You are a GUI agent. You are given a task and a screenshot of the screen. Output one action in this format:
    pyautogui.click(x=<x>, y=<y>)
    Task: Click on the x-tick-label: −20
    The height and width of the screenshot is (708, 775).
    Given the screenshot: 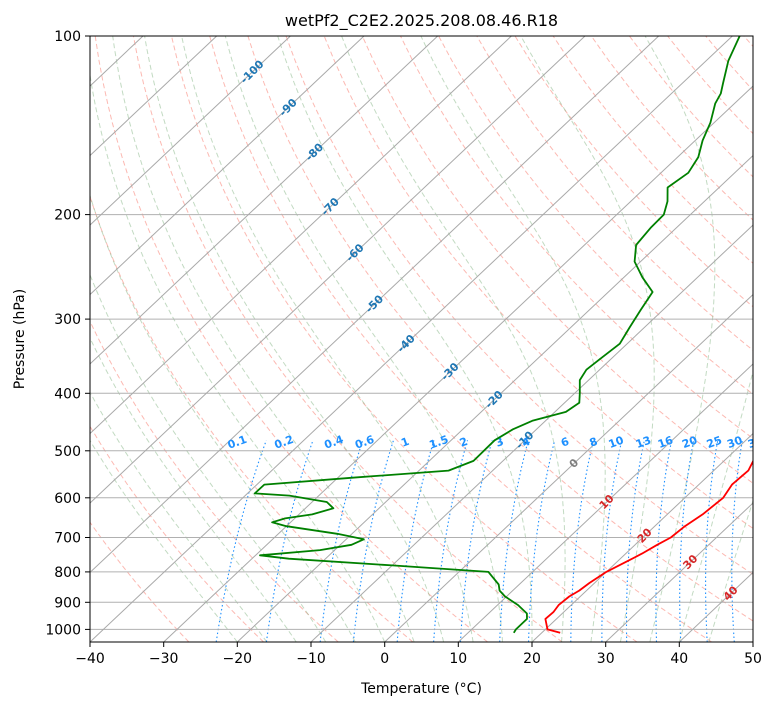 What is the action you would take?
    pyautogui.click(x=238, y=659)
    